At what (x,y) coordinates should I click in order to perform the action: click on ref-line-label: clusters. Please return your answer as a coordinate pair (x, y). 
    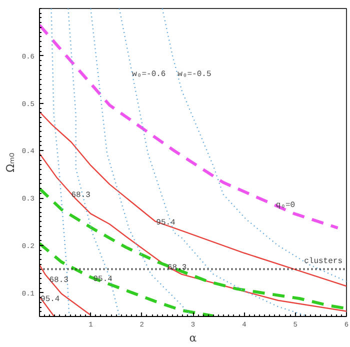
    Looking at the image, I should click on (323, 261).